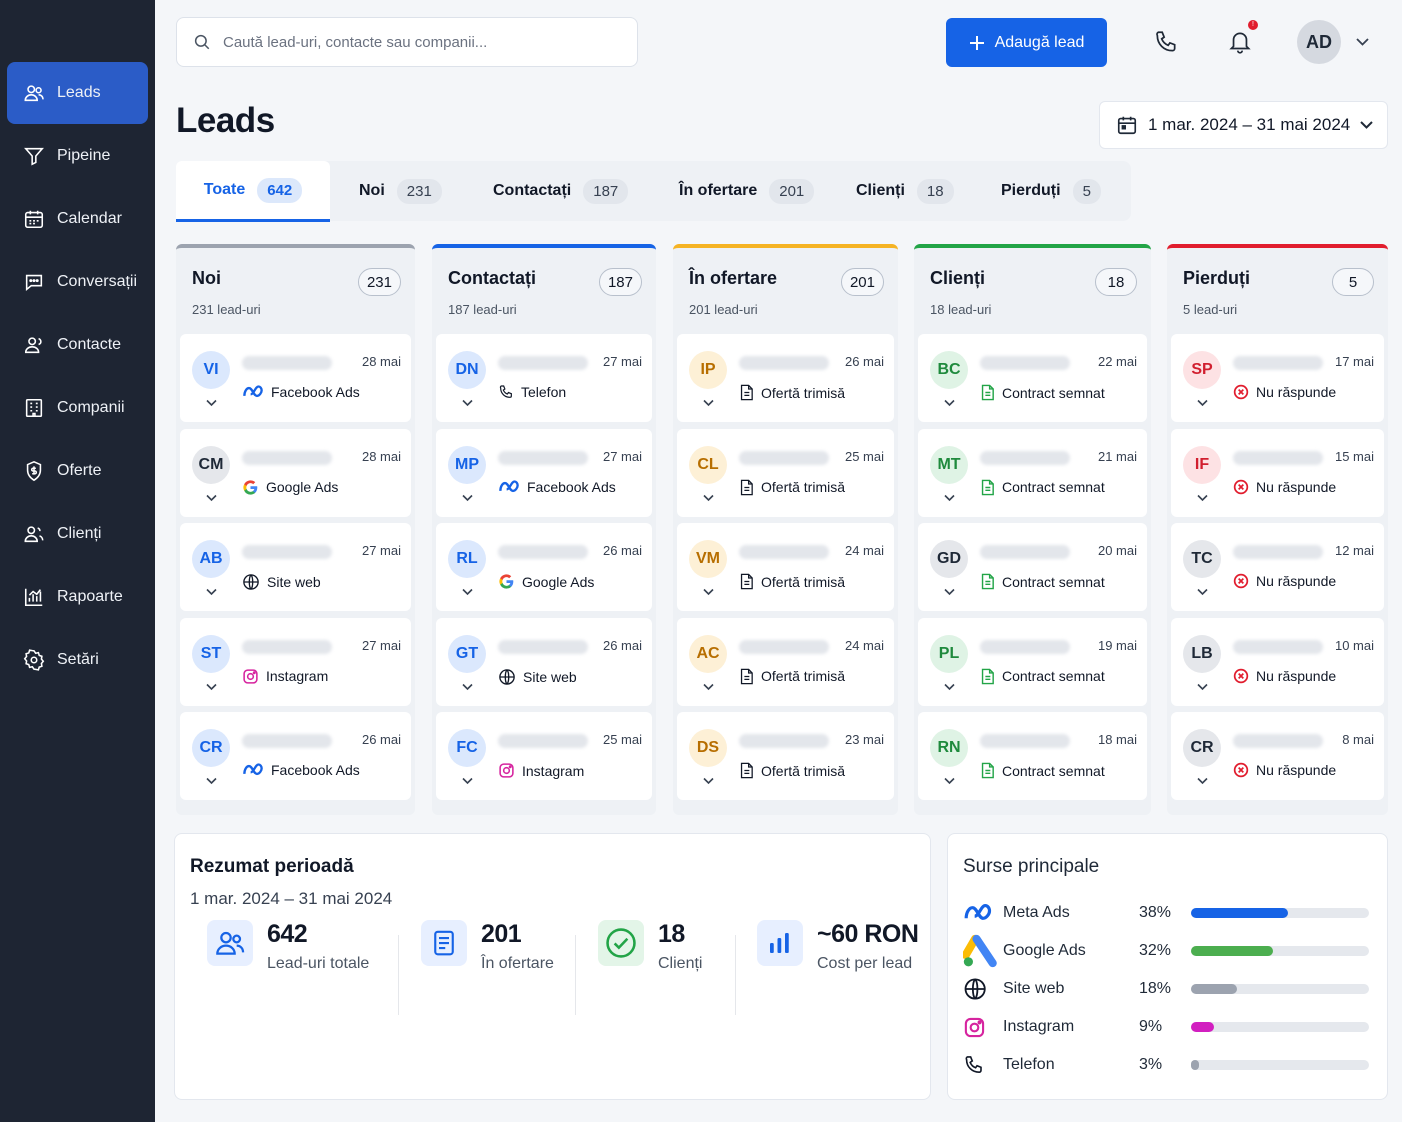  Describe the element at coordinates (295, 378) in the screenshot. I see `lead-card: VI 28 mai Facebook Ads` at that location.